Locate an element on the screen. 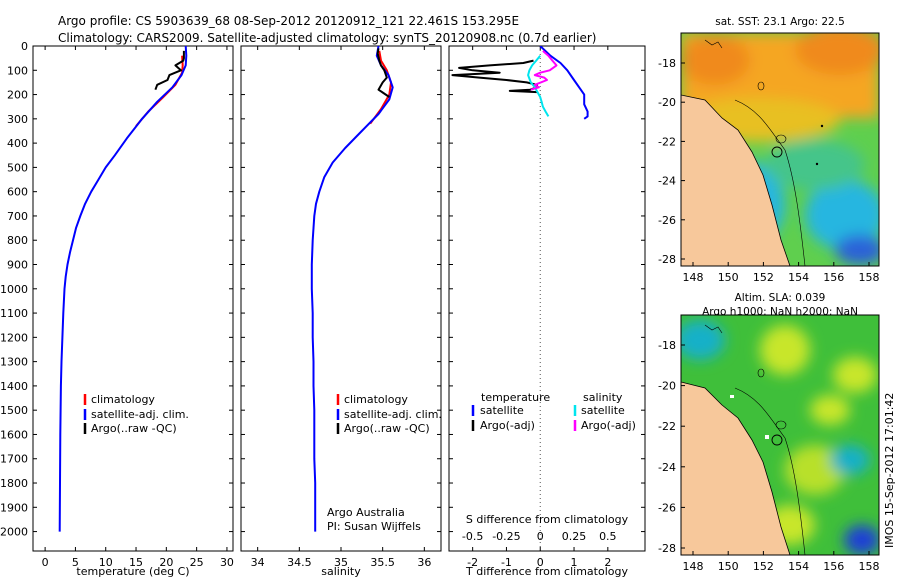 The image size is (900, 580). top-x-tick-label: -0.5 is located at coordinates (472, 536).